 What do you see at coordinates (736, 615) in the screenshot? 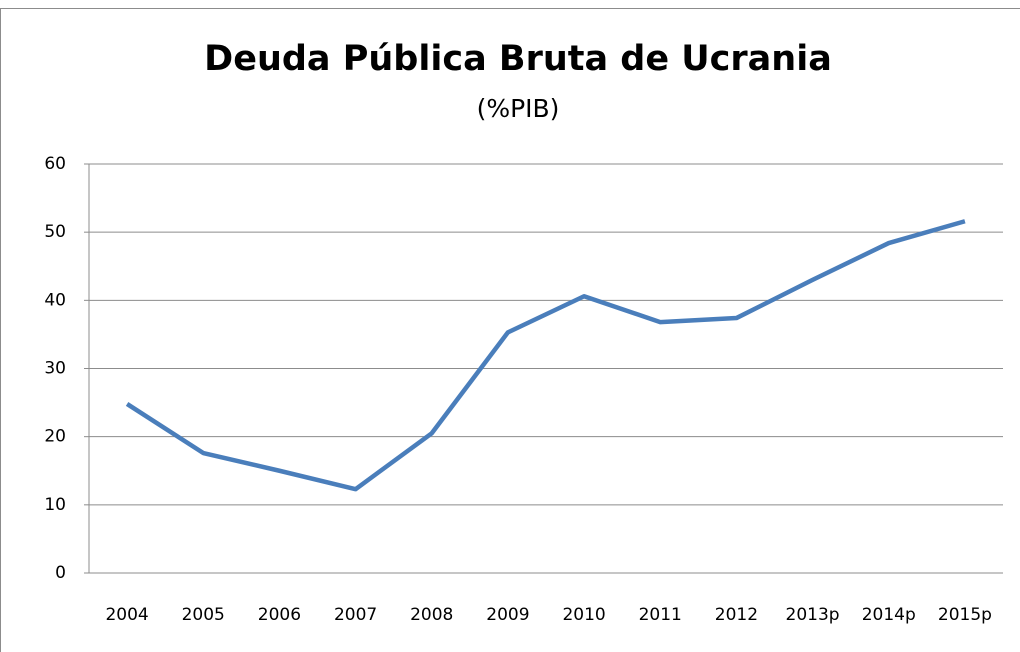
I see `x-tick-label: 2012` at bounding box center [736, 615].